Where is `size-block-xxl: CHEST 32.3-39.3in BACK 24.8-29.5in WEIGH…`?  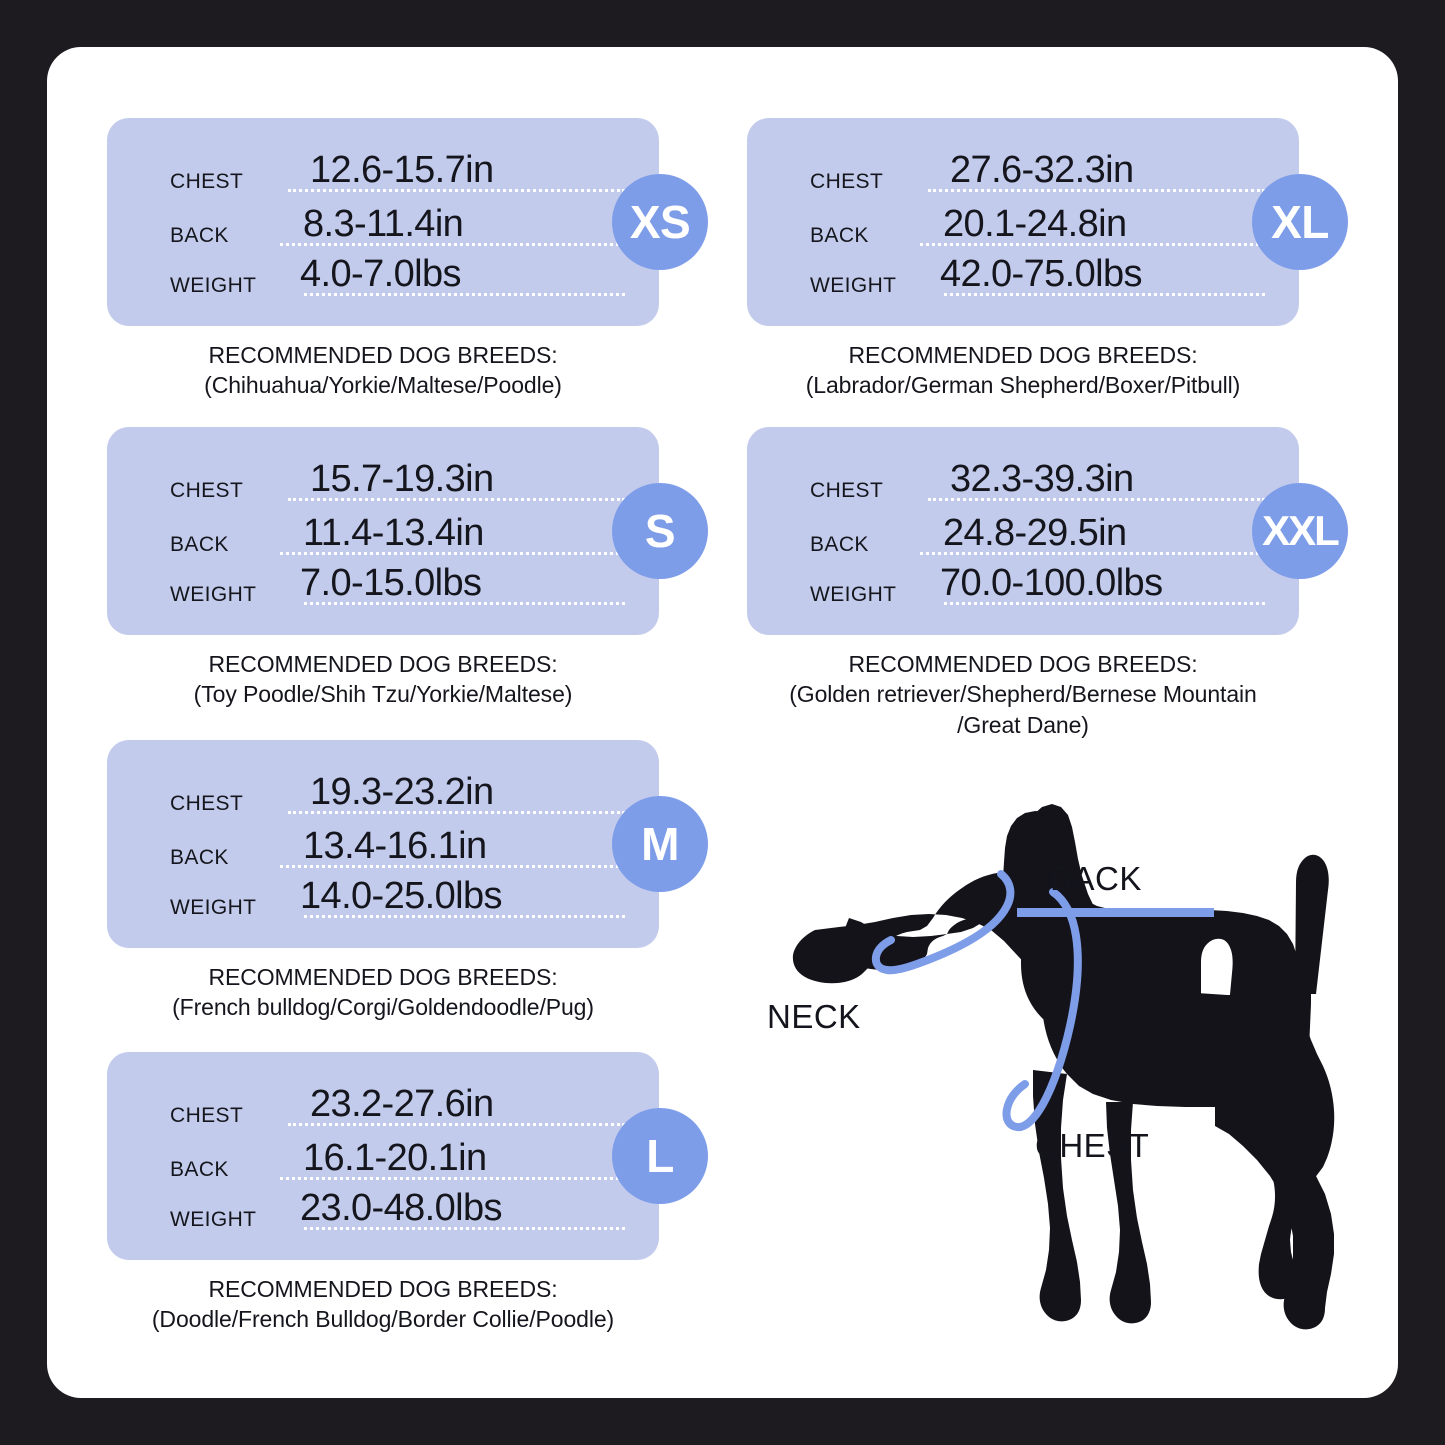 size-block-xxl: CHEST 32.3-39.3in BACK 24.8-29.5in WEIGH… is located at coordinates (1053, 583).